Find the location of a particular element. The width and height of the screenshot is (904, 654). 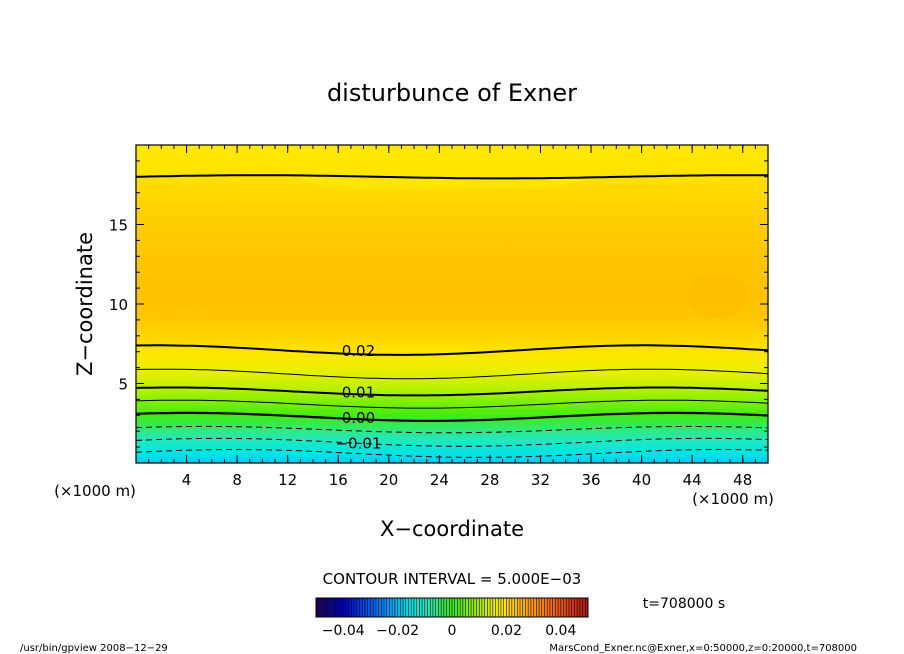

x-tick-label: 16 is located at coordinates (338, 480).